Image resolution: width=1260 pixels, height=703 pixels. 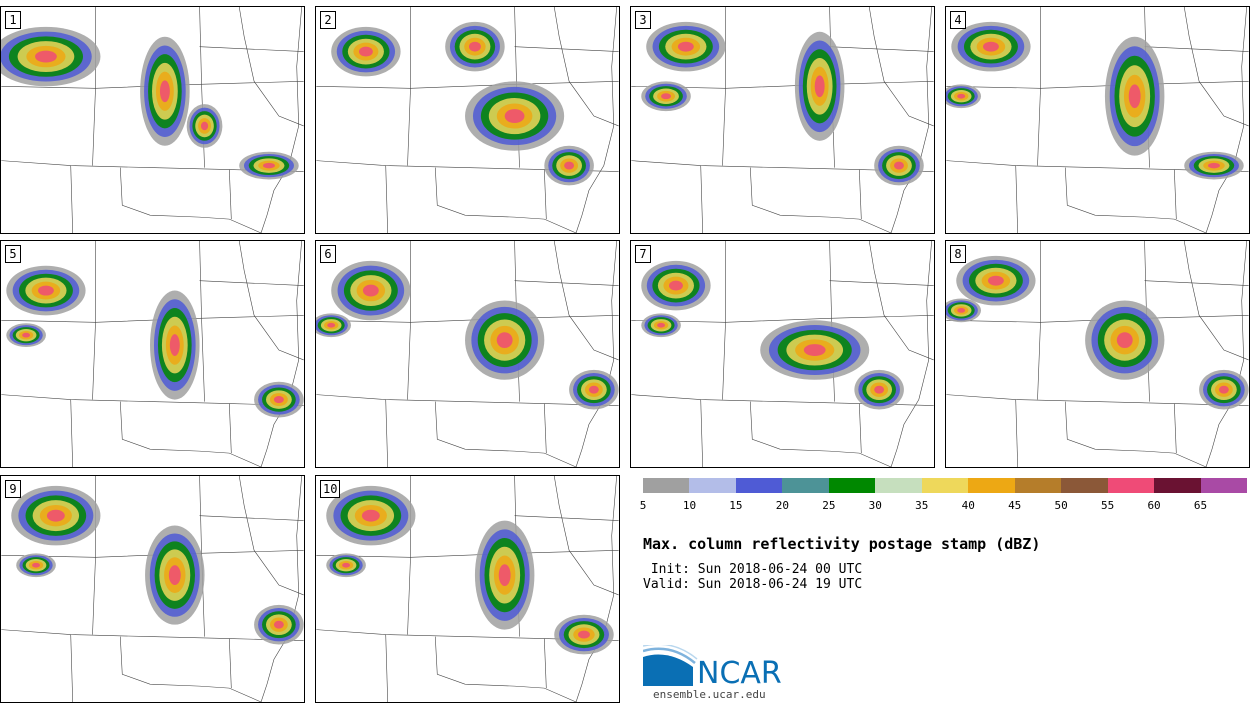 I want to click on stamp-label: 4, so click(x=958, y=20).